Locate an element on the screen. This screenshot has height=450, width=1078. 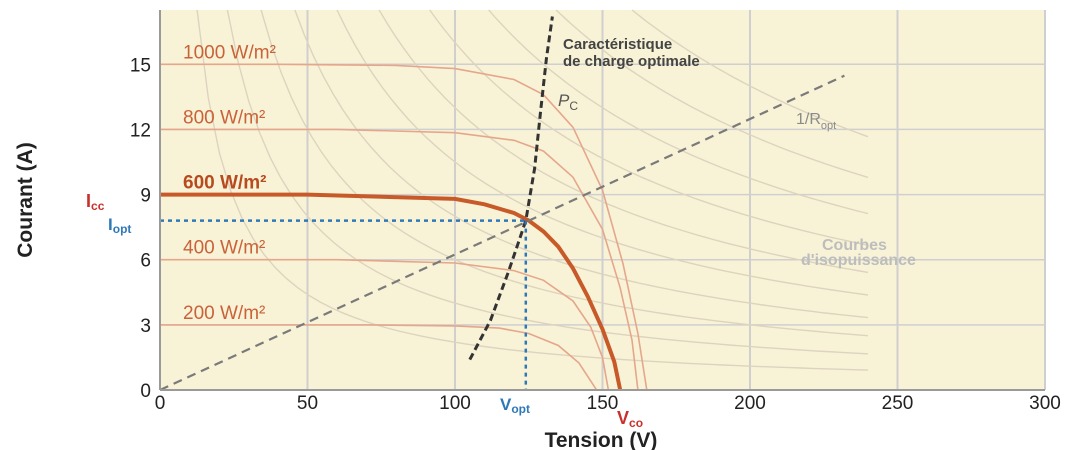
charge-curve-label-line1: Caractéristique is located at coordinates (617, 44).